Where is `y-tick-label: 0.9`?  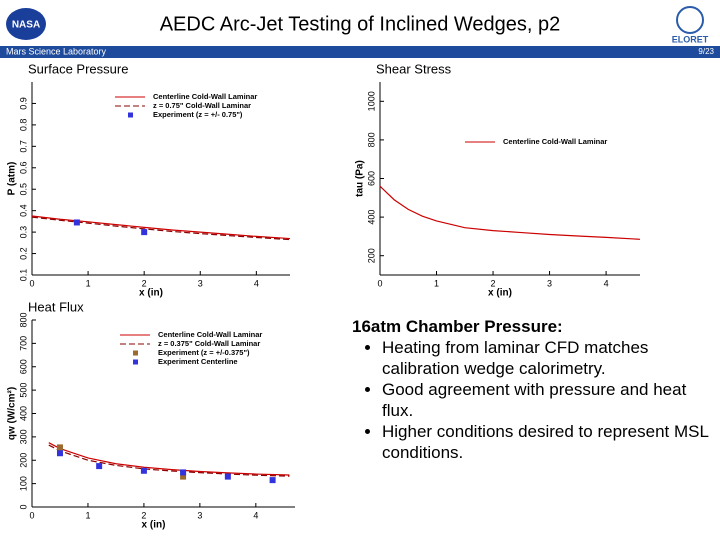 y-tick-label: 0.9 is located at coordinates (23, 103).